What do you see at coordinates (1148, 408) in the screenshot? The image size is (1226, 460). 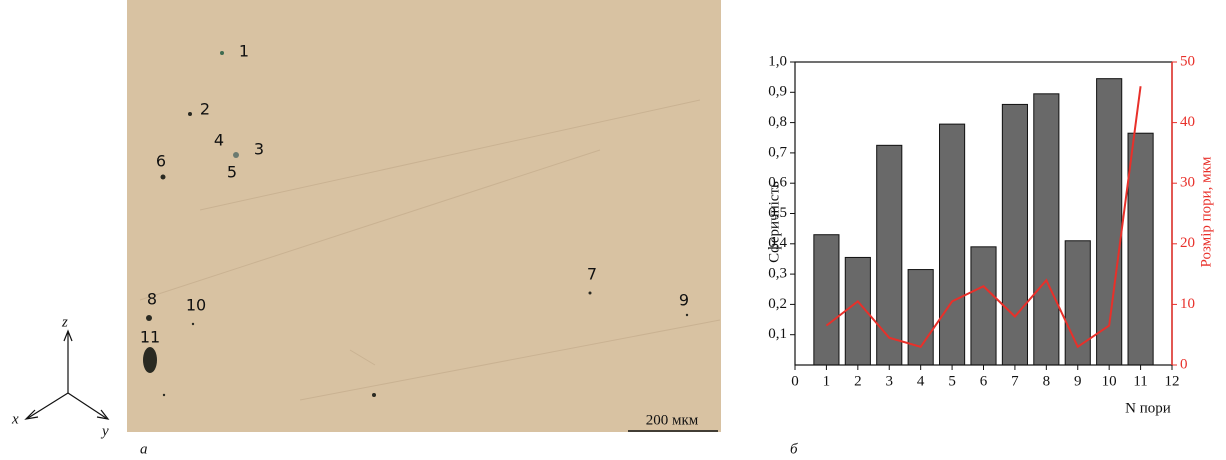 I see `x-axis-title: N пори` at bounding box center [1148, 408].